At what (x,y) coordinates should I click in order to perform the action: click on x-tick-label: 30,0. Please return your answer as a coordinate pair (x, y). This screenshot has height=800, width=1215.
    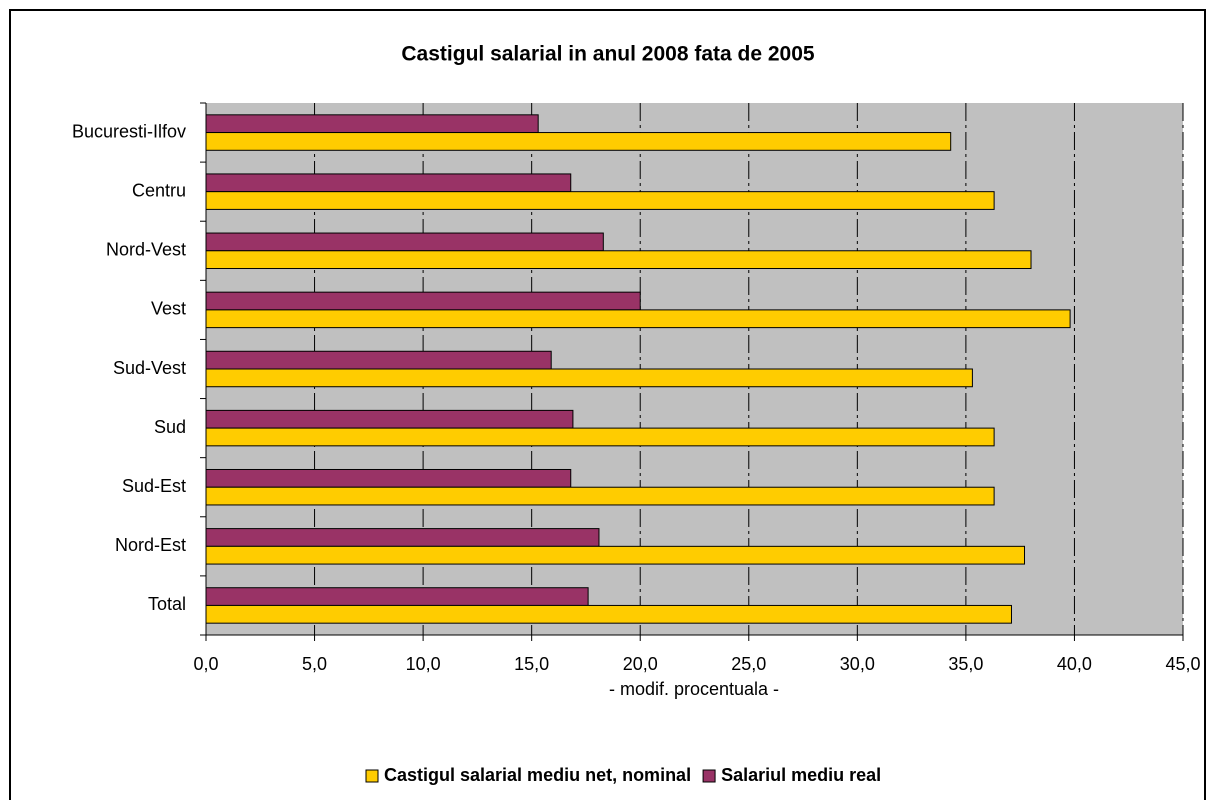
    Looking at the image, I should click on (857, 664).